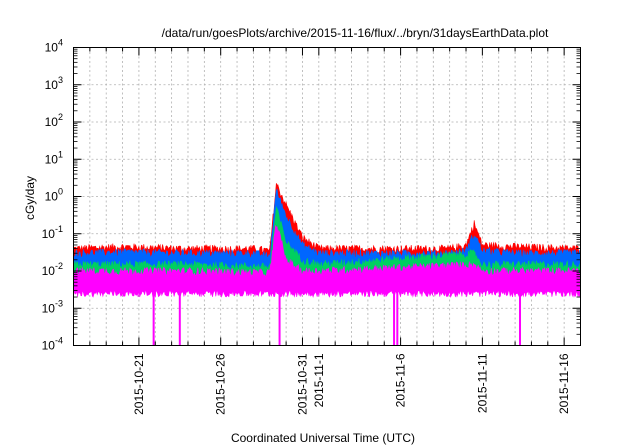 The width and height of the screenshot is (640, 448). Describe the element at coordinates (54, 46) in the screenshot. I see `y-tick-label: 10⁴` at that location.